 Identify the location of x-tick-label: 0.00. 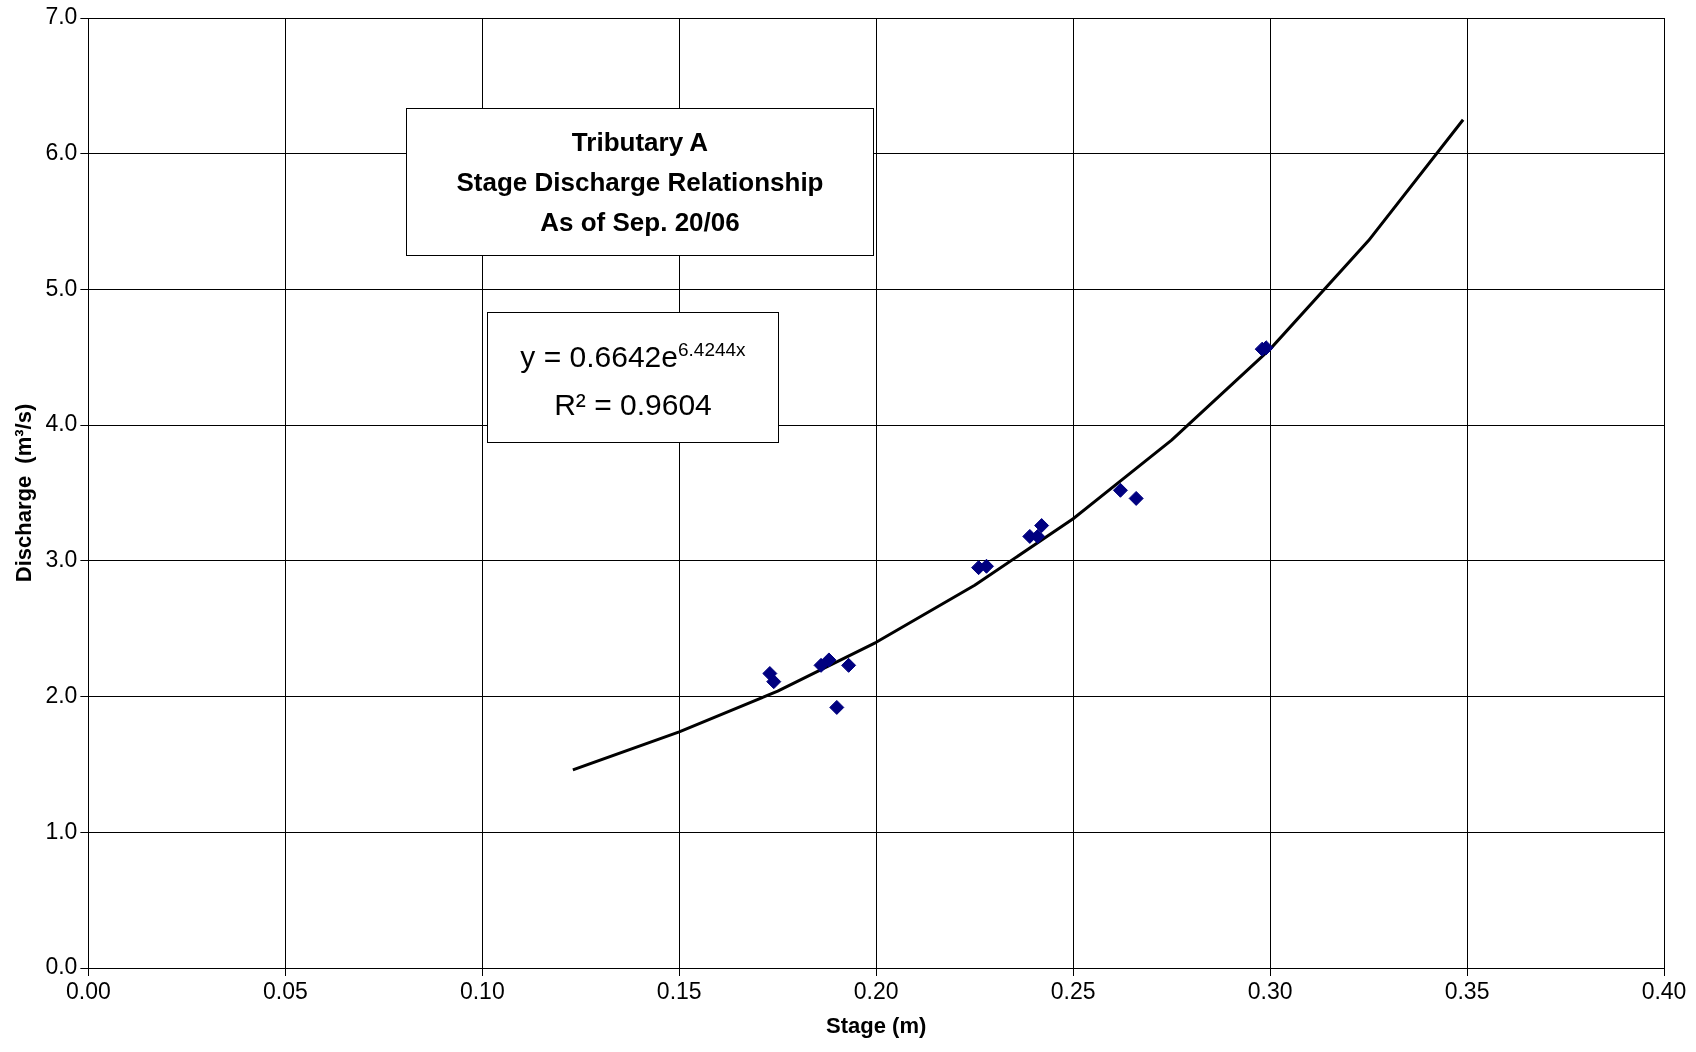
(88, 991).